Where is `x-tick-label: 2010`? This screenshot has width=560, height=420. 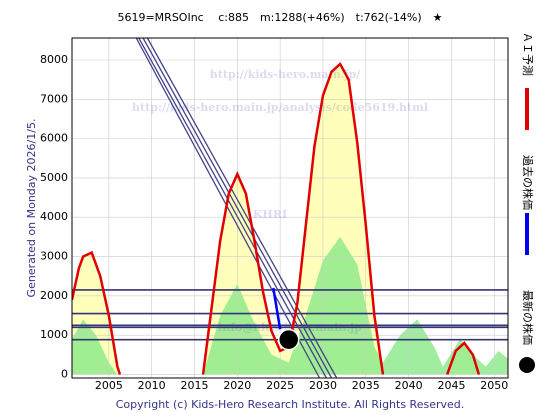
x-tick-label: 2010 is located at coordinates (152, 385).